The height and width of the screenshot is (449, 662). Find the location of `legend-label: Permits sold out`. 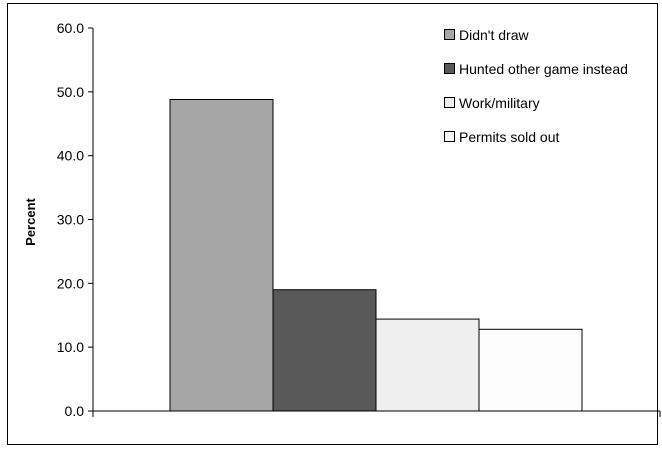

legend-label: Permits sold out is located at coordinates (509, 137).